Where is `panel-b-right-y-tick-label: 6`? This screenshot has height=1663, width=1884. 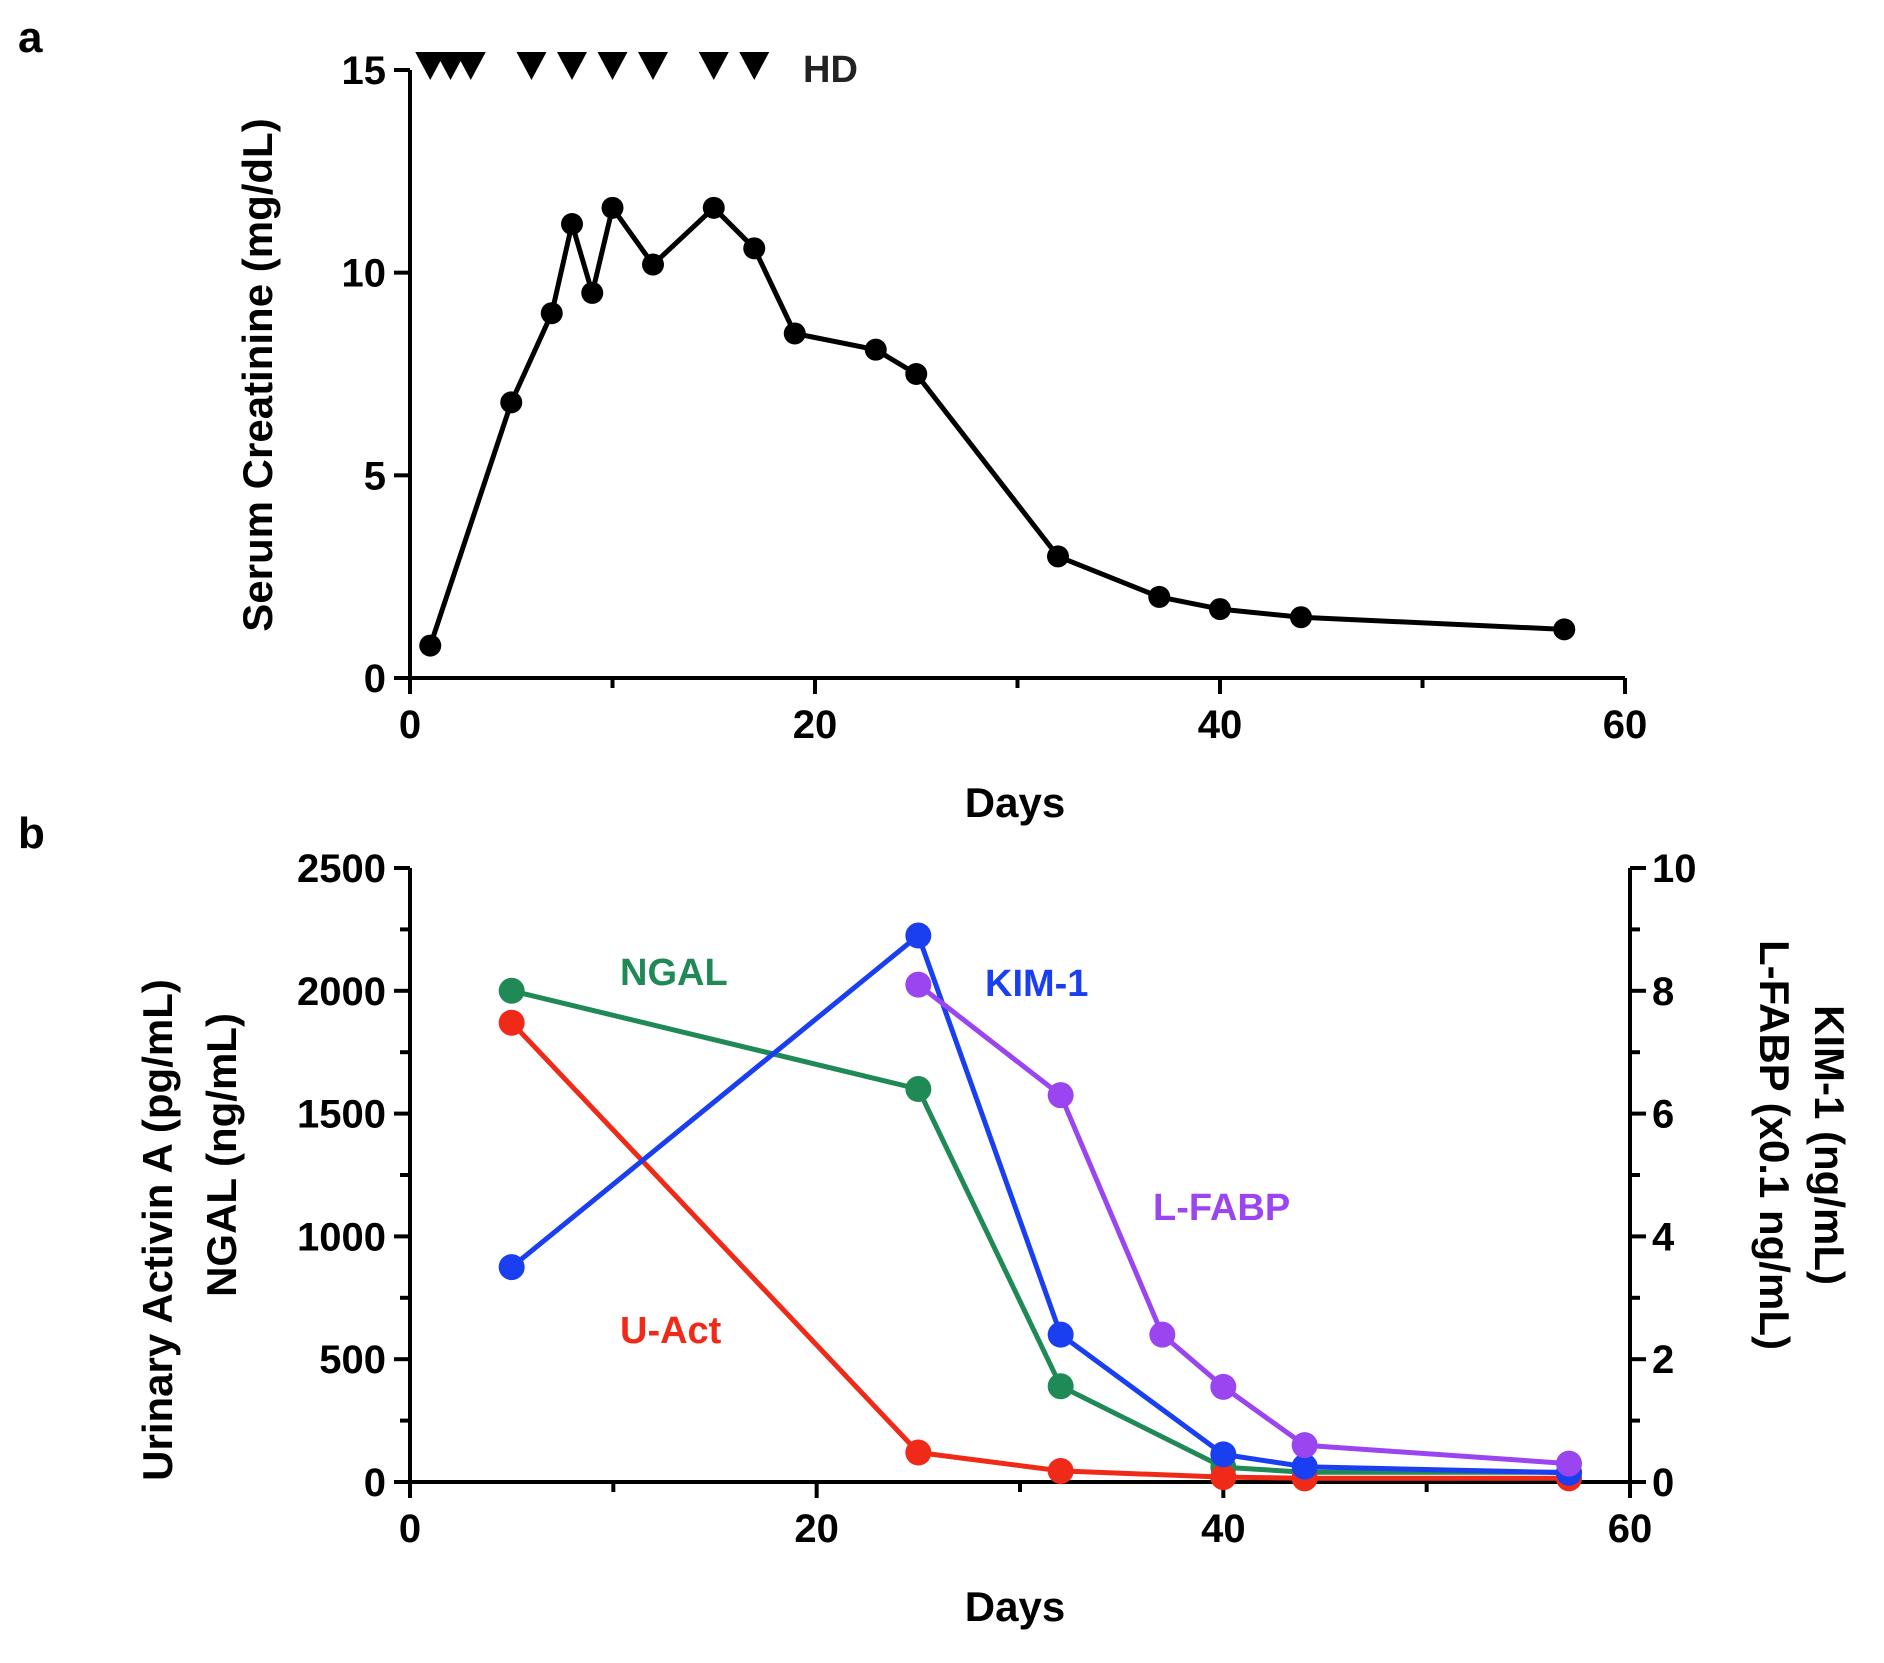
panel-b-right-y-tick-label: 6 is located at coordinates (1663, 1115).